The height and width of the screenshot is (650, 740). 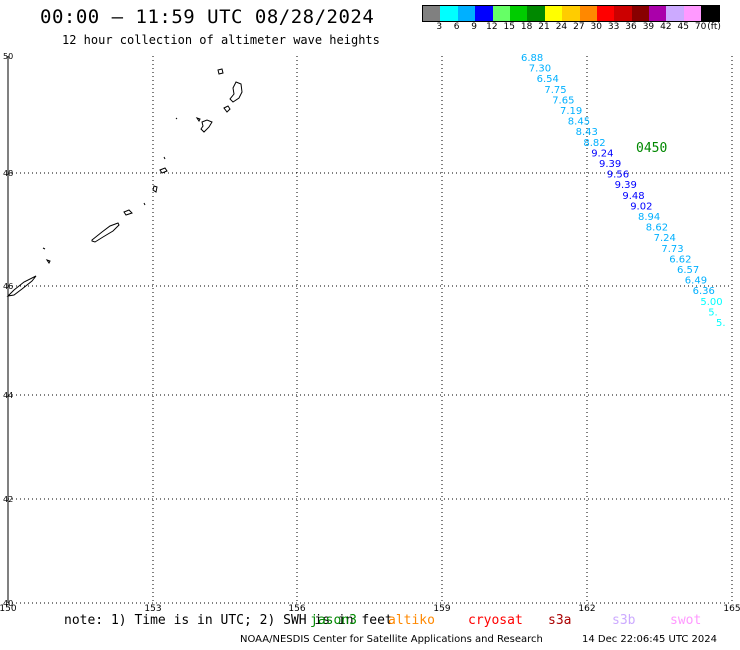 What do you see at coordinates (560, 620) in the screenshot?
I see `satellite-name-s3a: s3a` at bounding box center [560, 620].